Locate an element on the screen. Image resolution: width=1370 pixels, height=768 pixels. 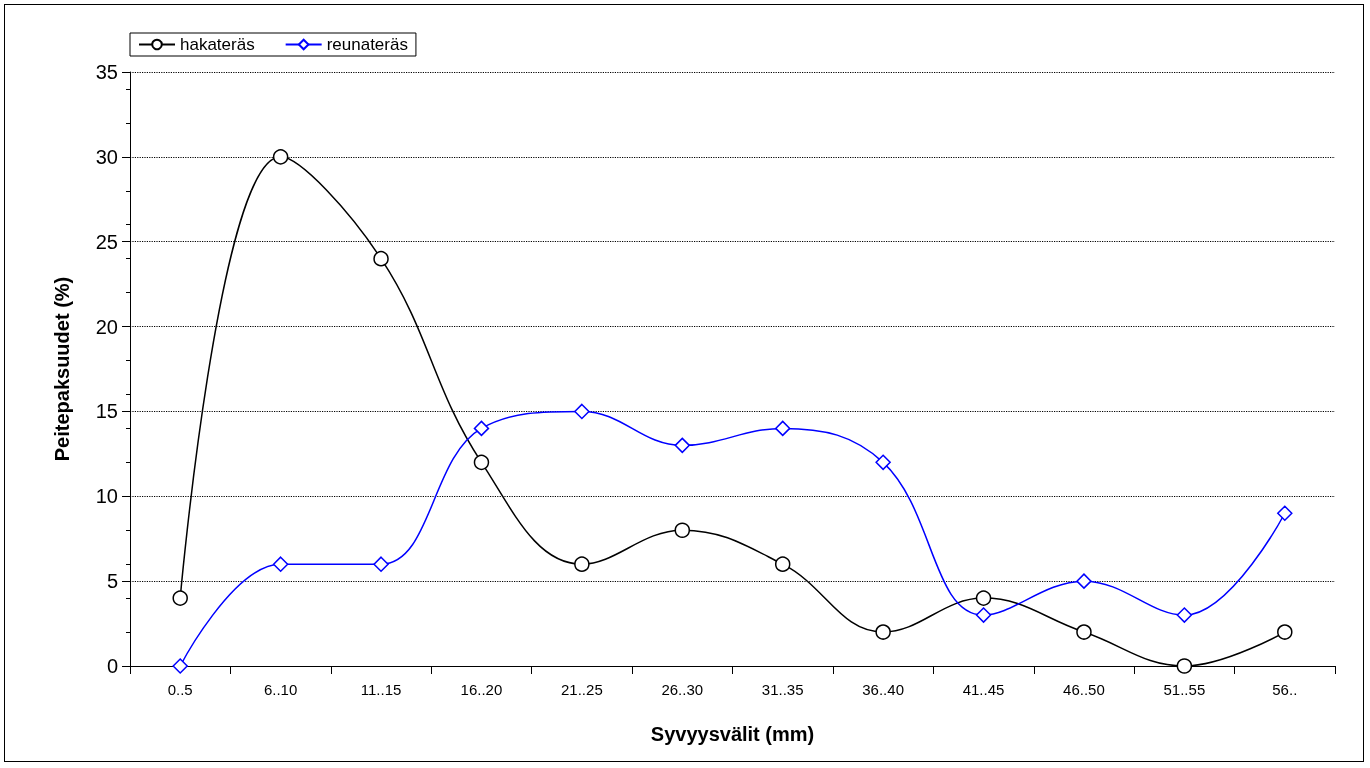
x-tick-label: 51..55 is located at coordinates (1184, 689).